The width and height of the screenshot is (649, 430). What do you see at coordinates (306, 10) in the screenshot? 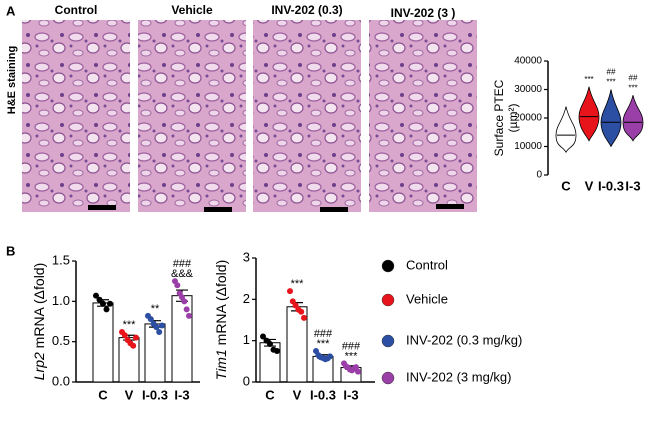
I see `image-title: INV-202 (0.3)` at bounding box center [306, 10].